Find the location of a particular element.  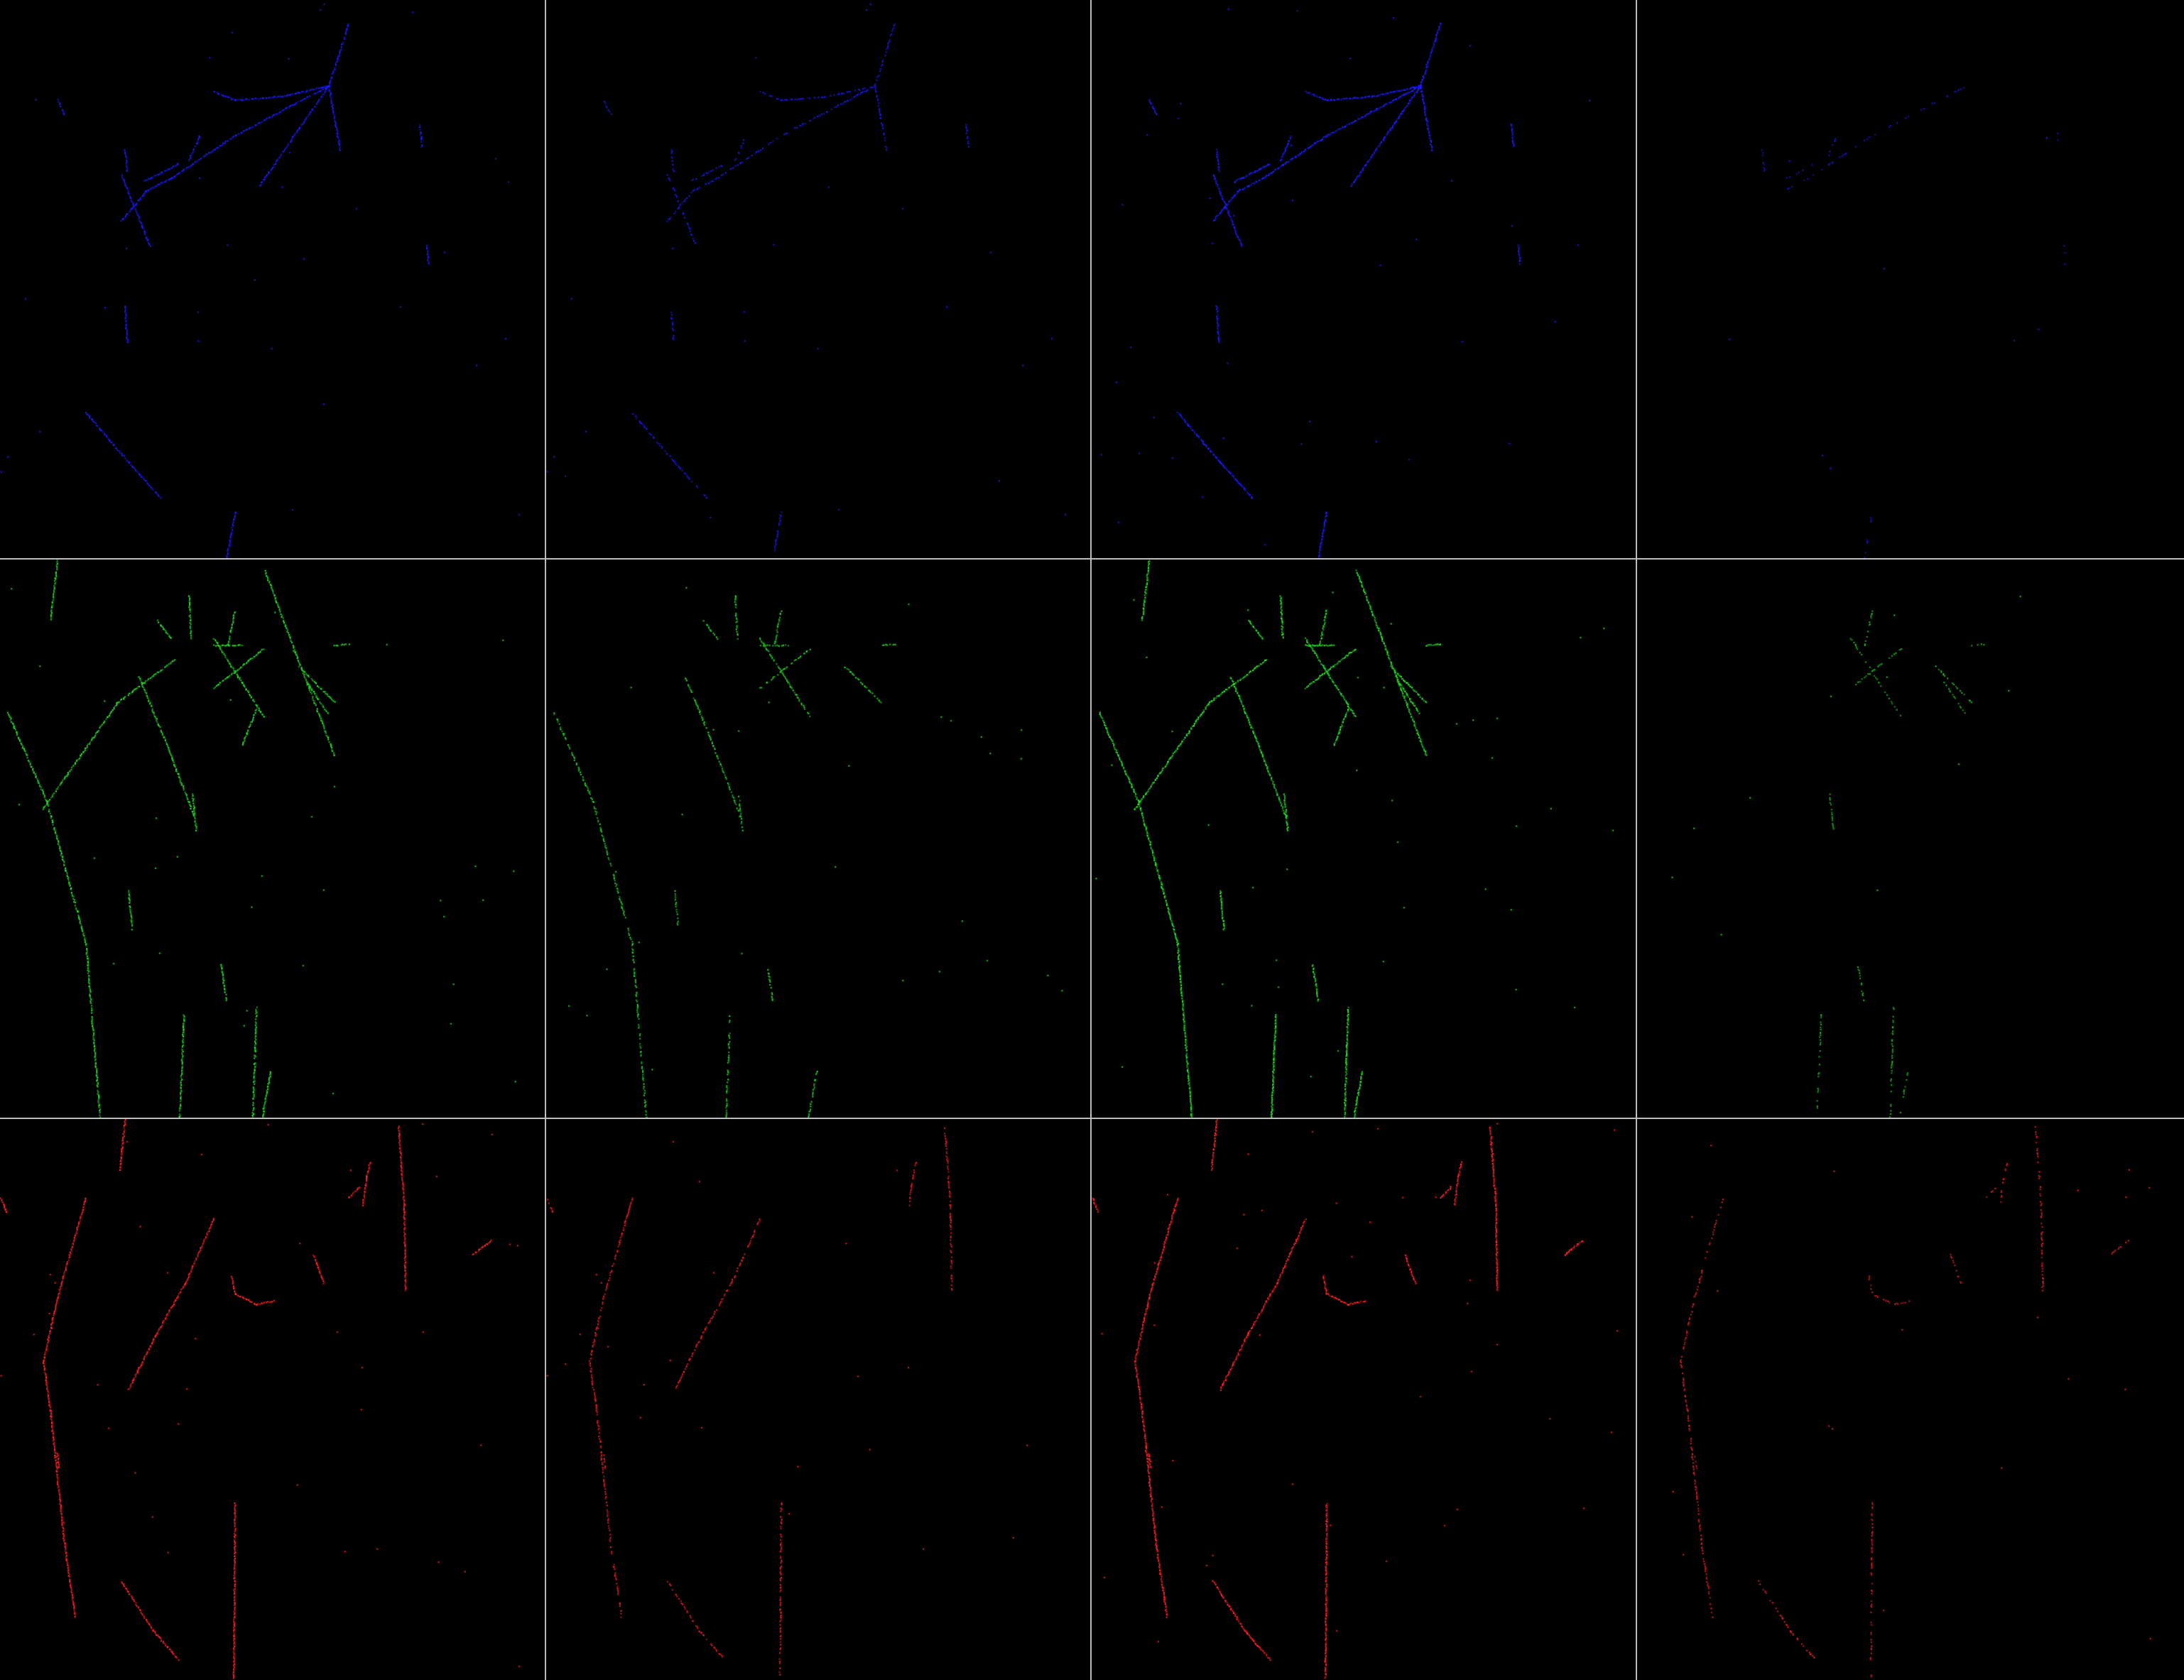

track-hits is located at coordinates (338, 55).